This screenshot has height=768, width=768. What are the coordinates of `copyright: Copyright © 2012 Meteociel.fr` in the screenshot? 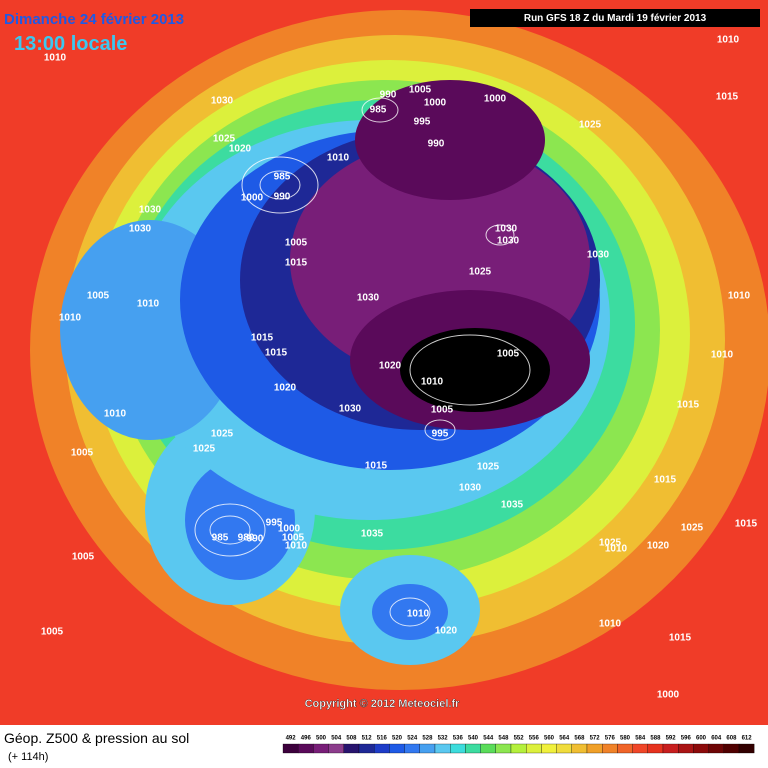 It's located at (383, 704).